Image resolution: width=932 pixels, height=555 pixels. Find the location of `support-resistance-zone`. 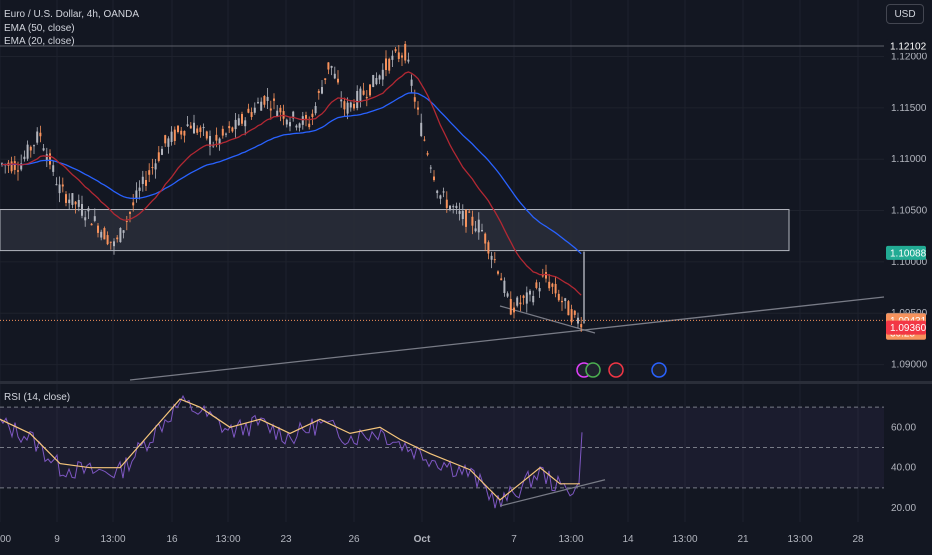

support-resistance-zone is located at coordinates (395, 230).